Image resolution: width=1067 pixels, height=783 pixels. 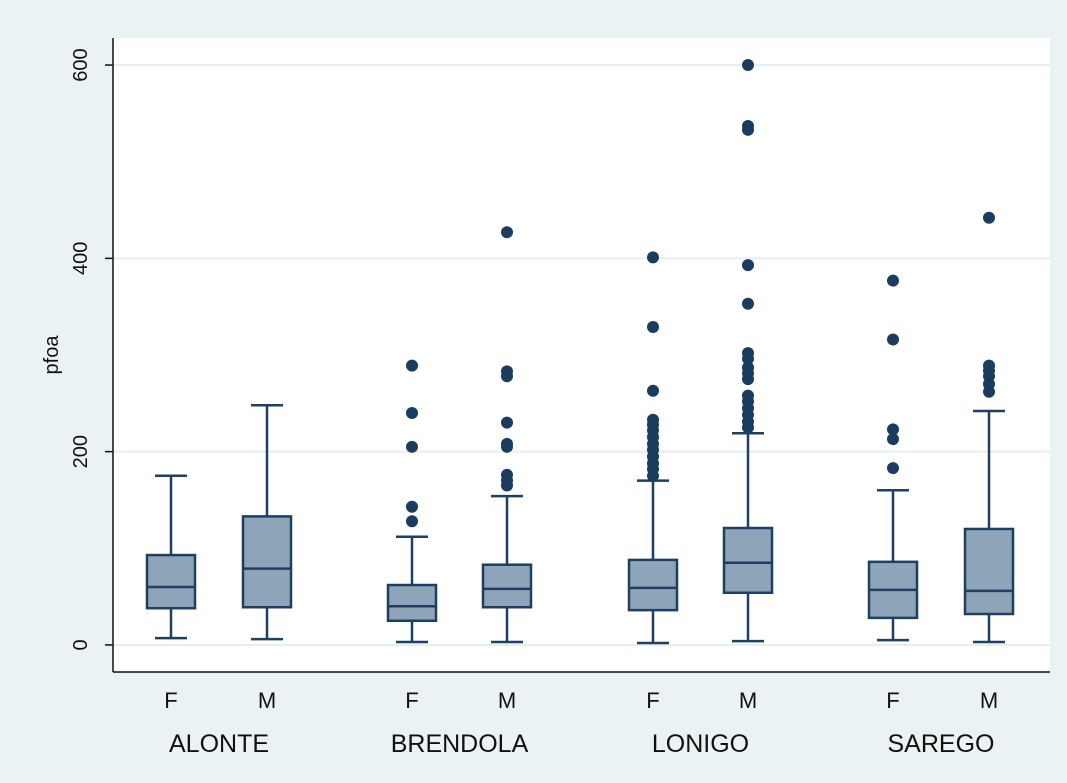 What do you see at coordinates (219, 744) in the screenshot?
I see `group-label: ALONTE` at bounding box center [219, 744].